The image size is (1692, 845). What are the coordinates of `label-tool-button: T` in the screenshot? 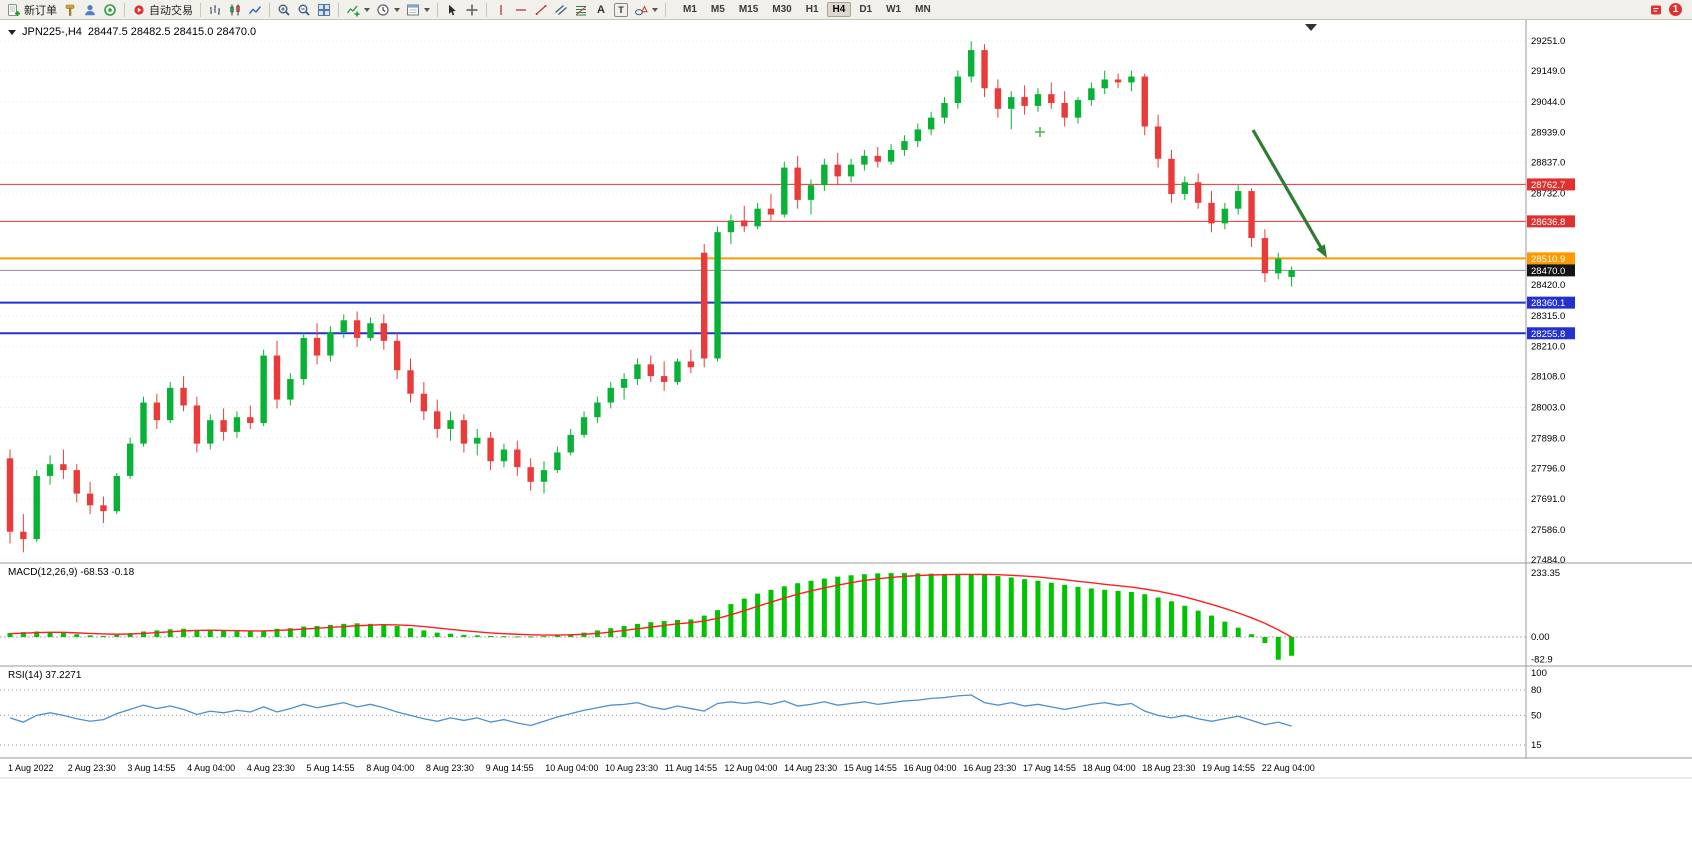 It's located at (621, 10).